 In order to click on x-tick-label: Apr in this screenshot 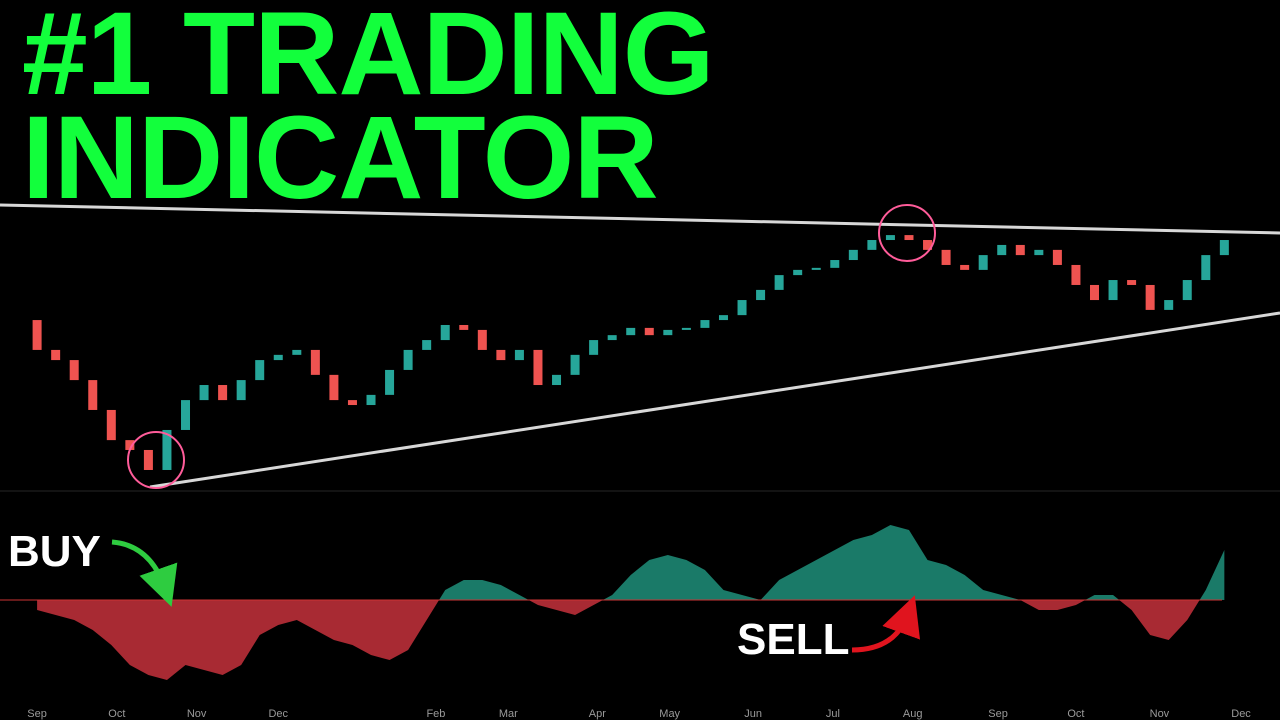, I will do `click(597, 714)`.